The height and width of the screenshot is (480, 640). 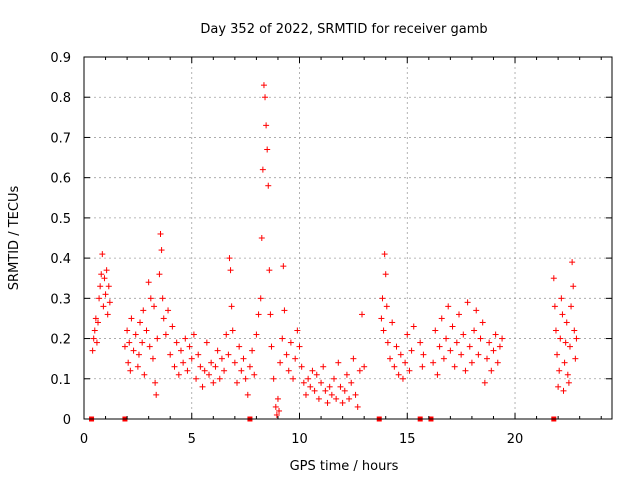 What do you see at coordinates (60, 380) in the screenshot?
I see `y-tick-label: 0.1` at bounding box center [60, 380].